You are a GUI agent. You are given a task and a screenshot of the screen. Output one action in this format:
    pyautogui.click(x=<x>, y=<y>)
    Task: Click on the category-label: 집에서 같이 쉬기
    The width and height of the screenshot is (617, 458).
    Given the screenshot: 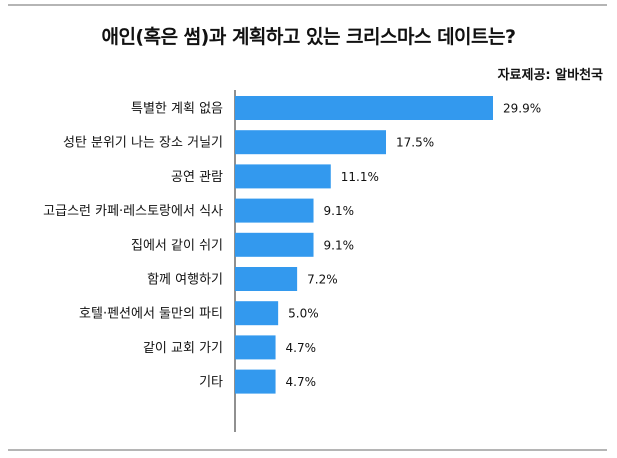 What is the action you would take?
    pyautogui.click(x=177, y=245)
    